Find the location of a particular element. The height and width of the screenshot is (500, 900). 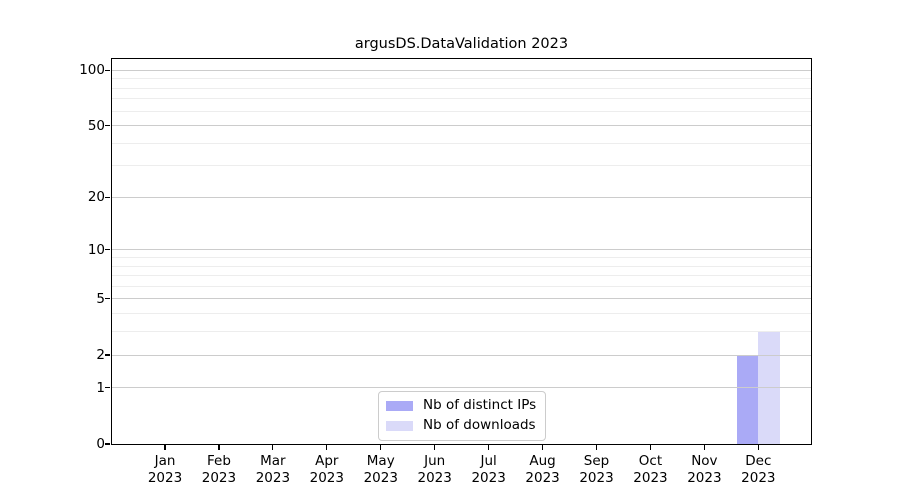

y-tick-label: 0 is located at coordinates (100, 444).